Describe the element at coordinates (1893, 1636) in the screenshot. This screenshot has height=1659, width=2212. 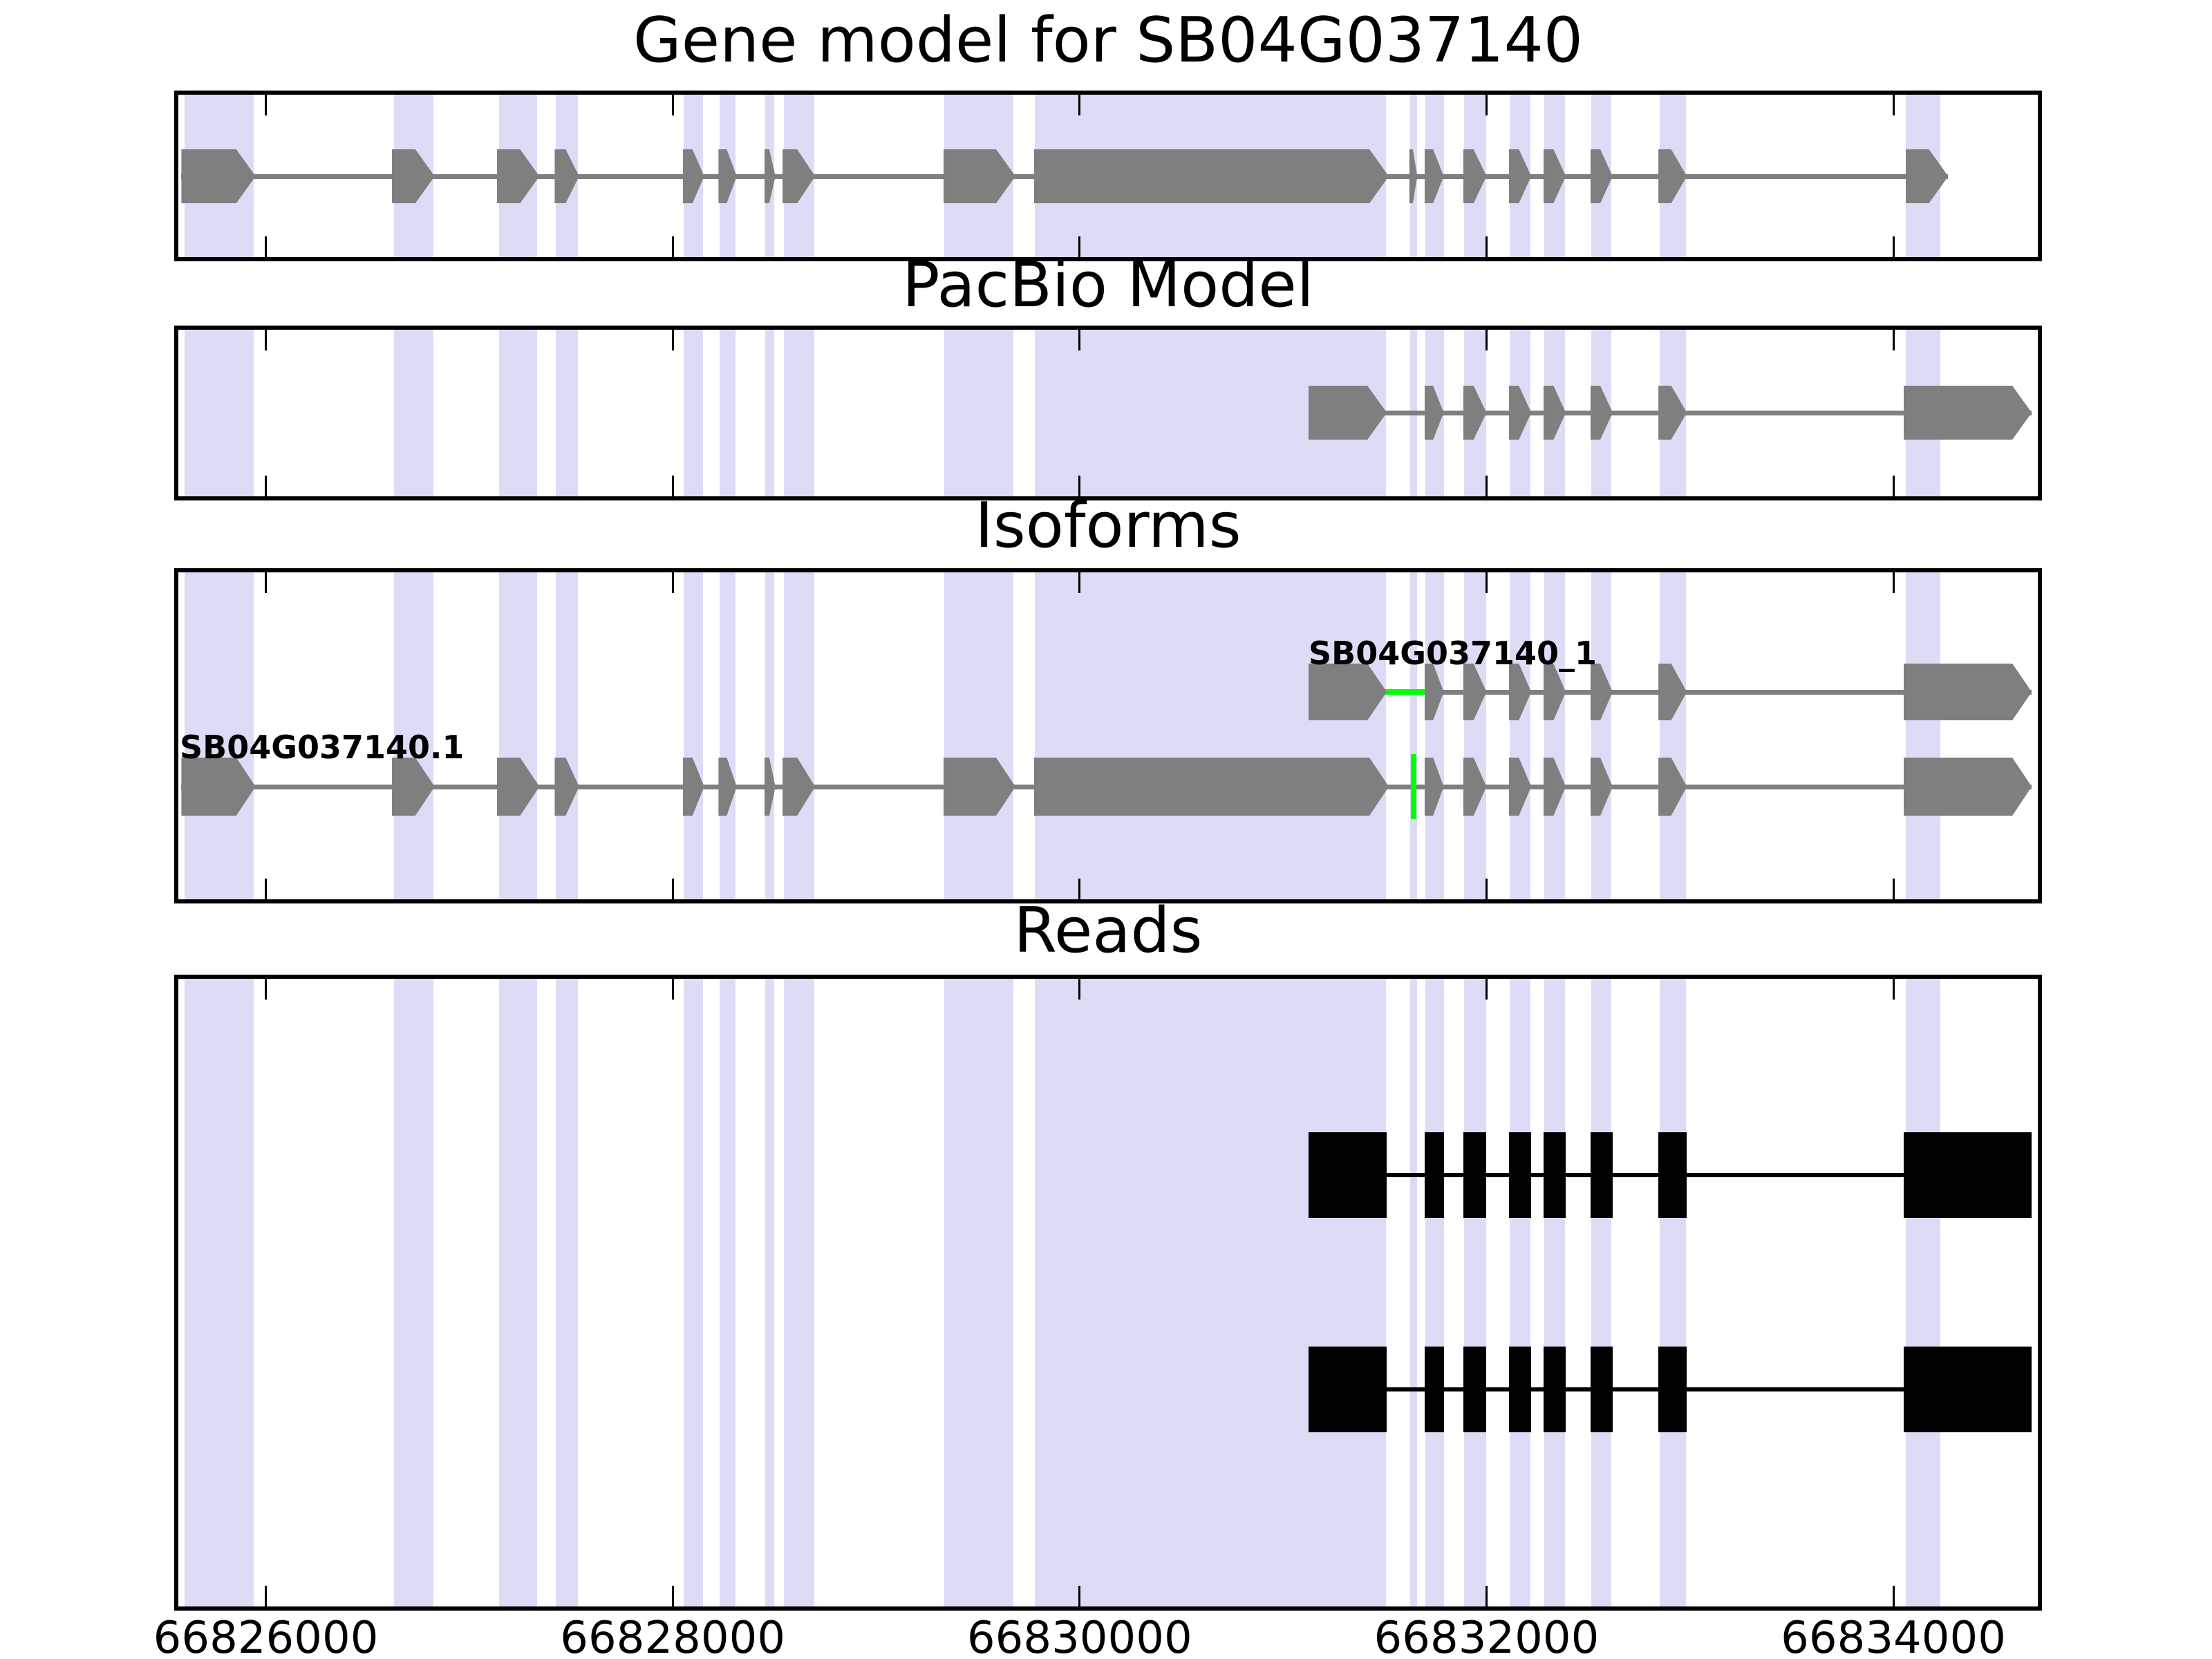
I see `x-tick-label: 66834000` at that location.